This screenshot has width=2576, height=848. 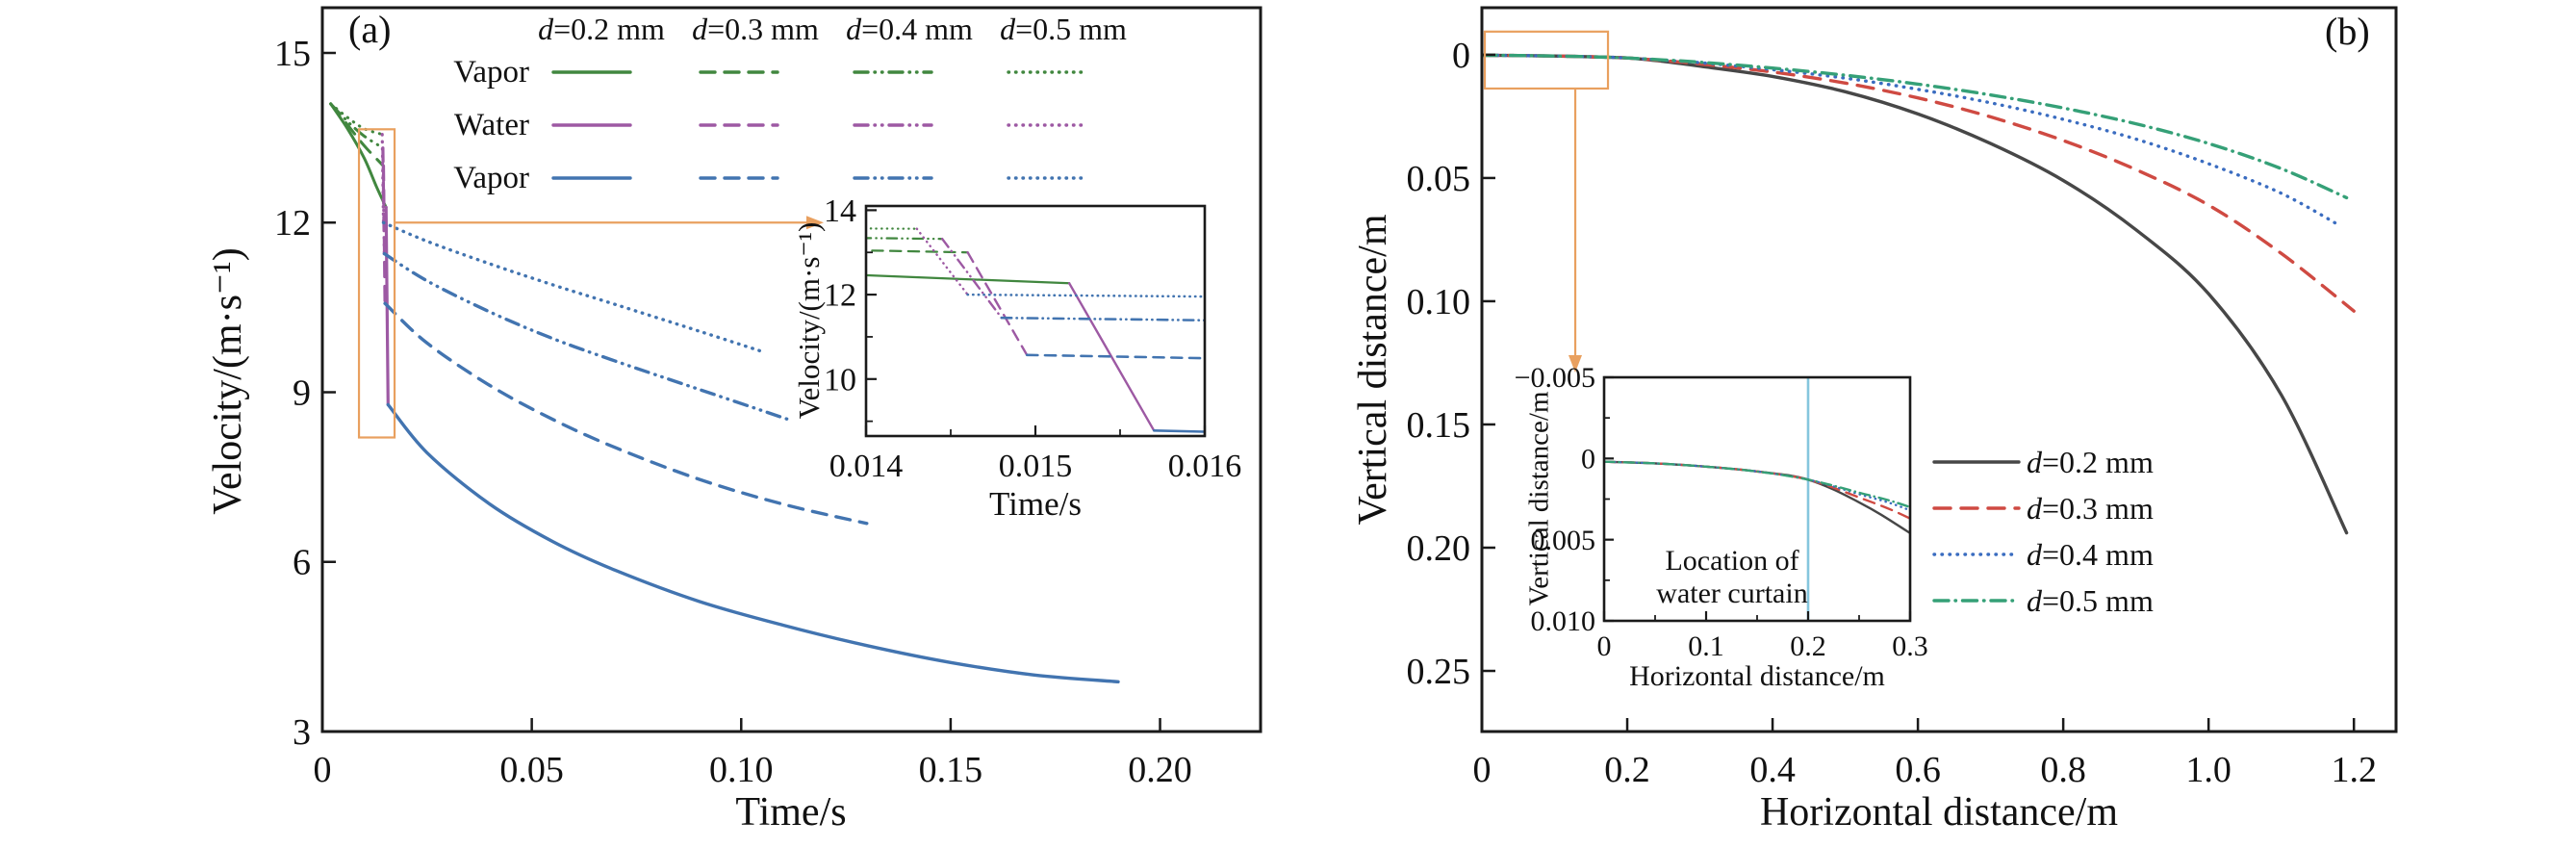 I want to click on panel-a-inset-series-vapor-post-d04, so click(x=1102, y=319).